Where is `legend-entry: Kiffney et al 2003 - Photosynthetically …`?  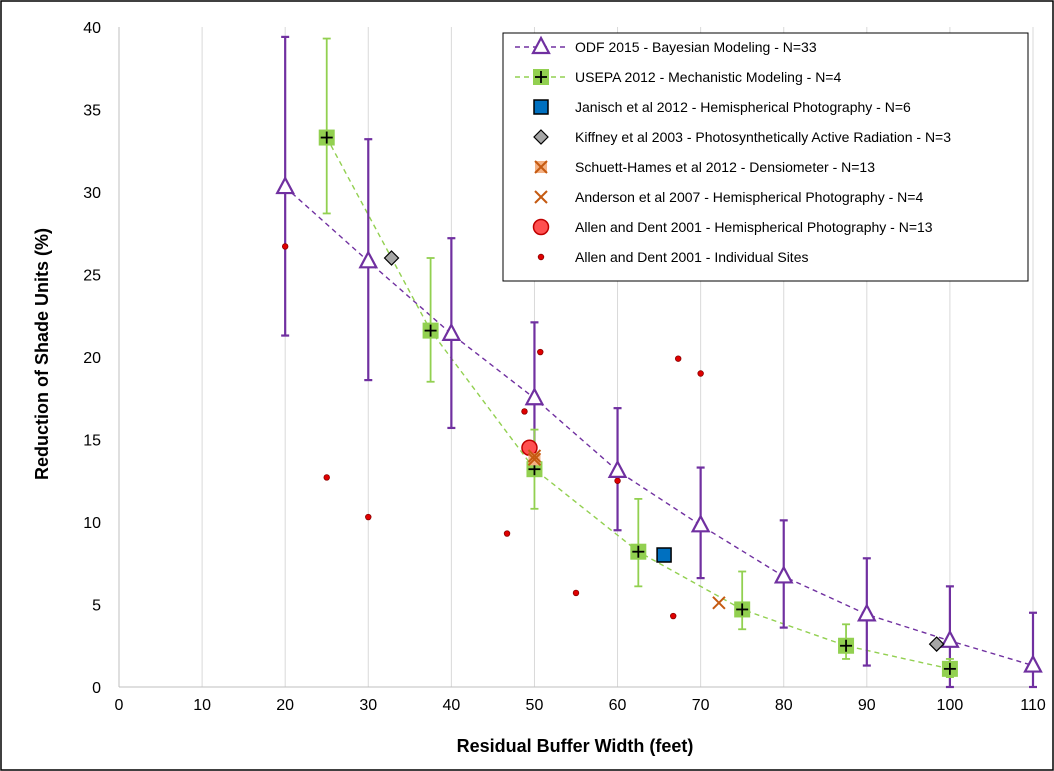
legend-entry: Kiffney et al 2003 - Photosynthetically … is located at coordinates (742, 137).